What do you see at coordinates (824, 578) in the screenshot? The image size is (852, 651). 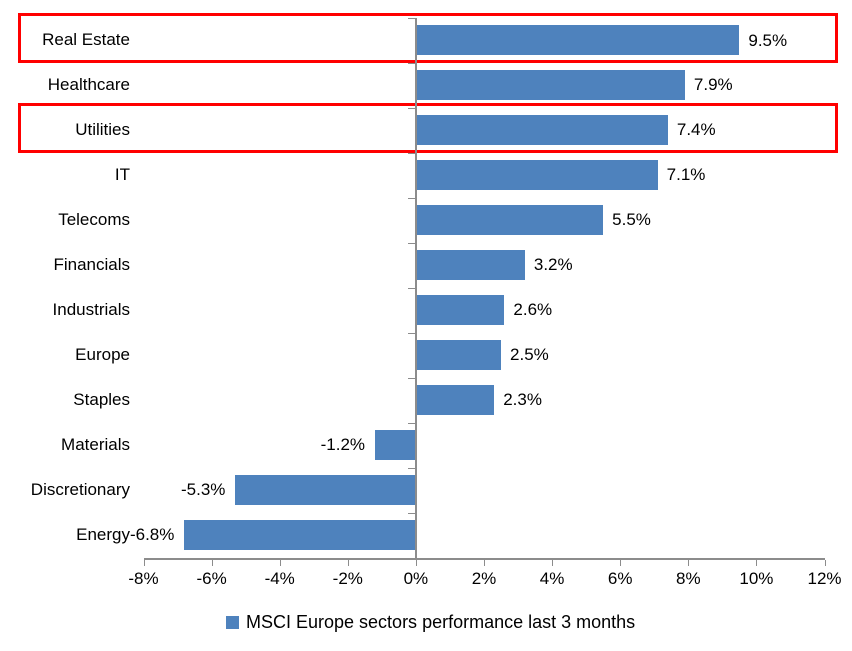 I see `x-axis-tick-label: 12%` at bounding box center [824, 578].